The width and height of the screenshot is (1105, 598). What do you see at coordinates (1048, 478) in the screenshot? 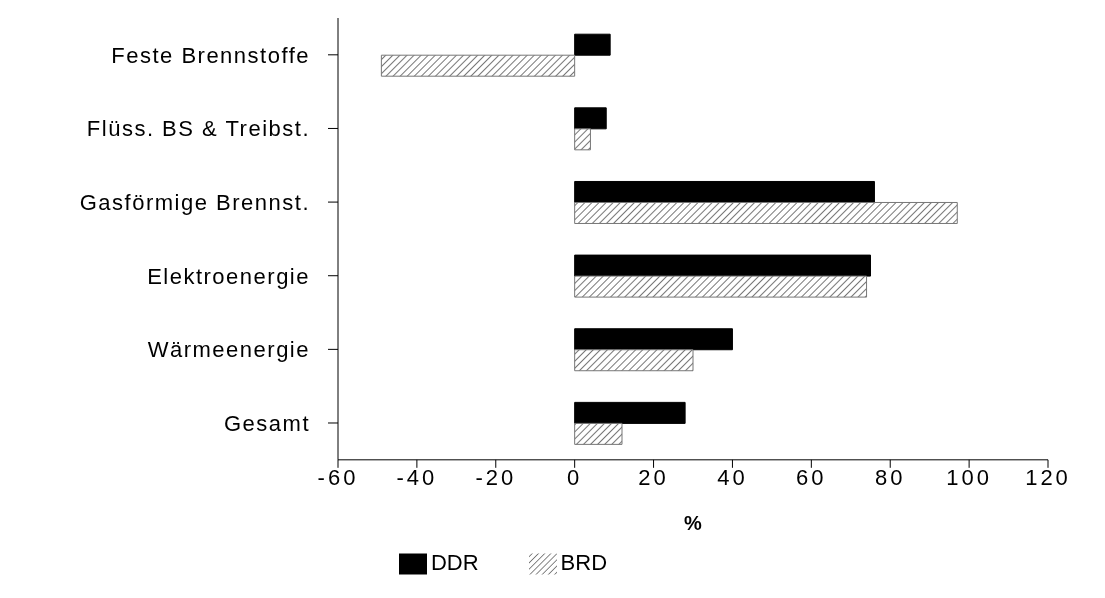
I see `x-tick-label: 120` at bounding box center [1048, 478].